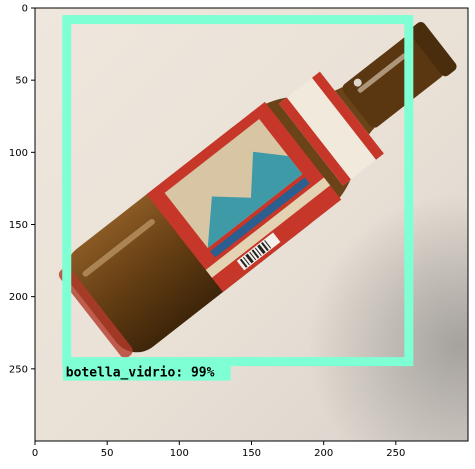 The width and height of the screenshot is (475, 469). What do you see at coordinates (218, 450) in the screenshot?
I see `x-axis: 0 50 100 150 200 250` at bounding box center [218, 450].